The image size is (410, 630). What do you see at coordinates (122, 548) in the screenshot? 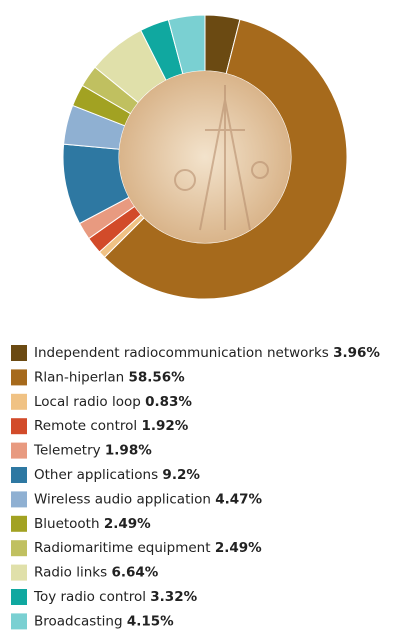
I see `legend-label: Radiomaritime equipment` at bounding box center [122, 548].